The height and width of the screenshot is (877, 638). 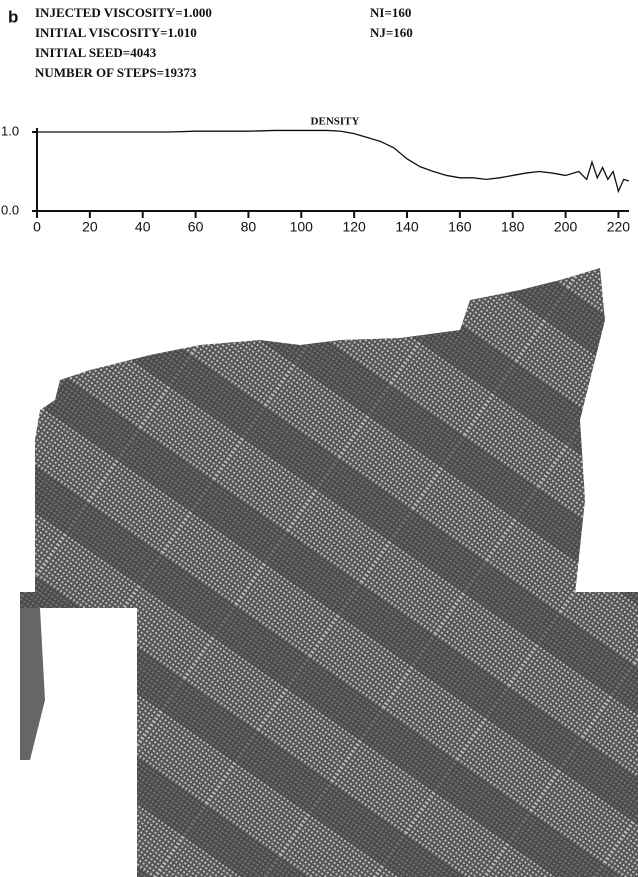 What do you see at coordinates (460, 227) in the screenshot?
I see `x-tick-label: 160` at bounding box center [460, 227].